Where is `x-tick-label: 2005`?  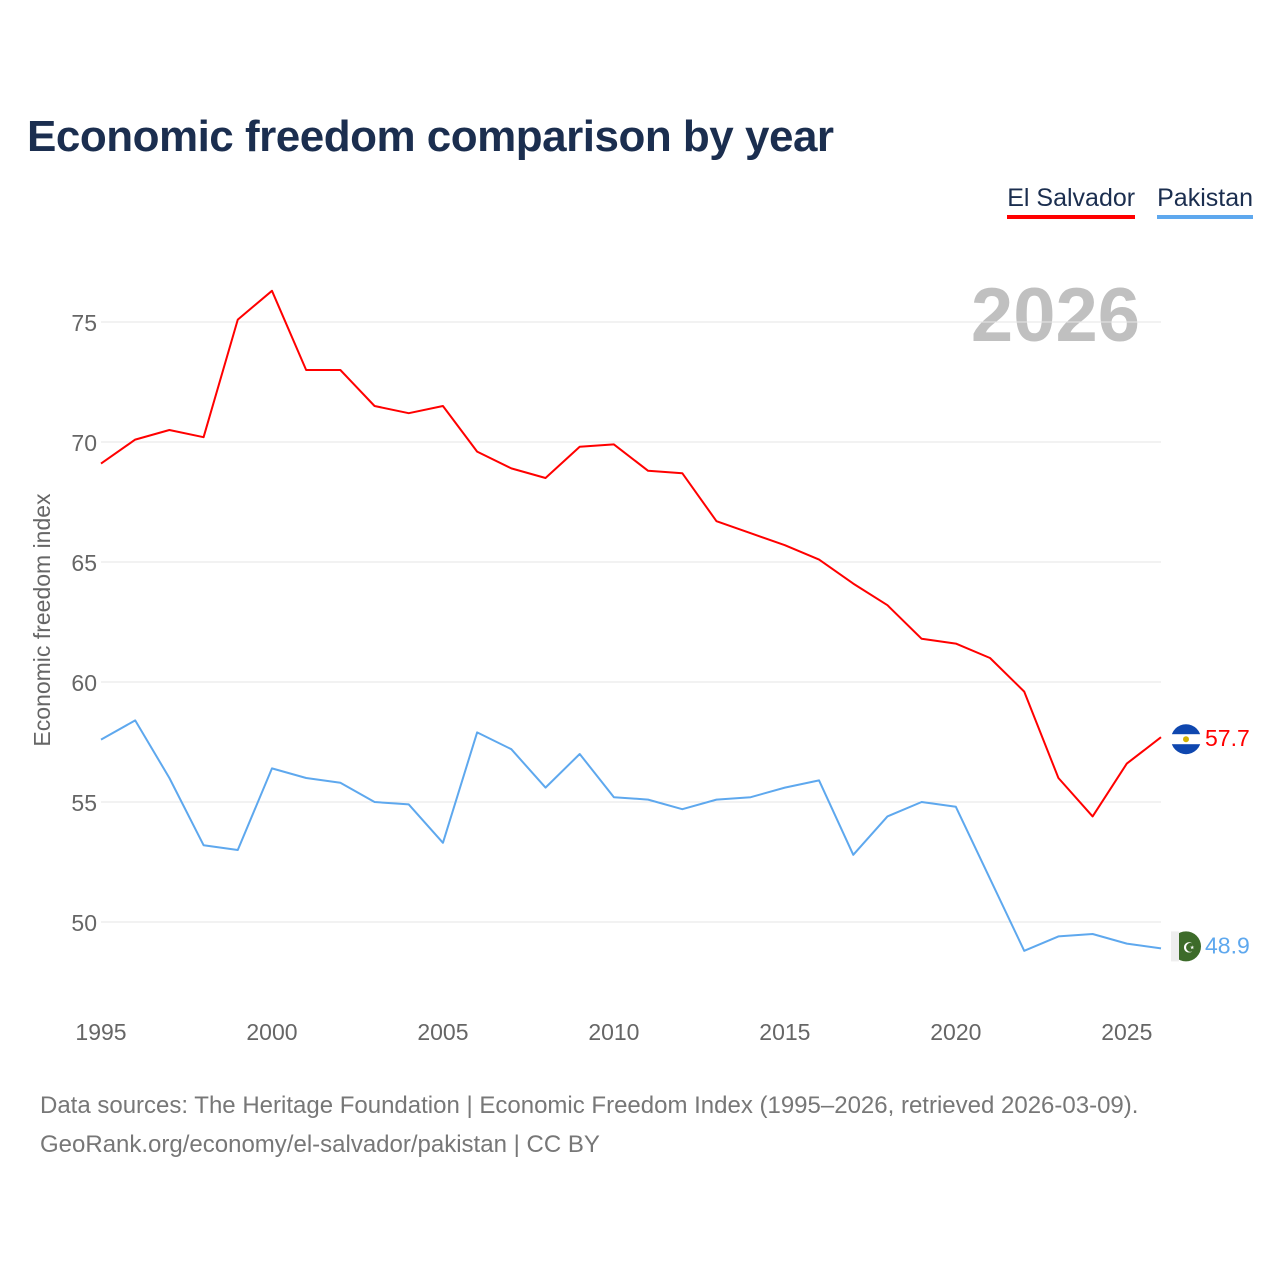 x-tick-label: 2005 is located at coordinates (442, 1032).